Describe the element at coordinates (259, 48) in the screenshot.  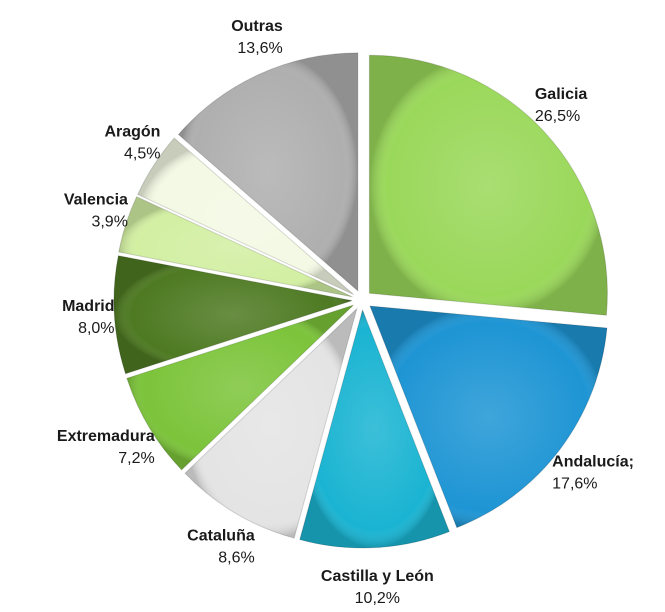
I see `slice-value: 13,6%` at that location.